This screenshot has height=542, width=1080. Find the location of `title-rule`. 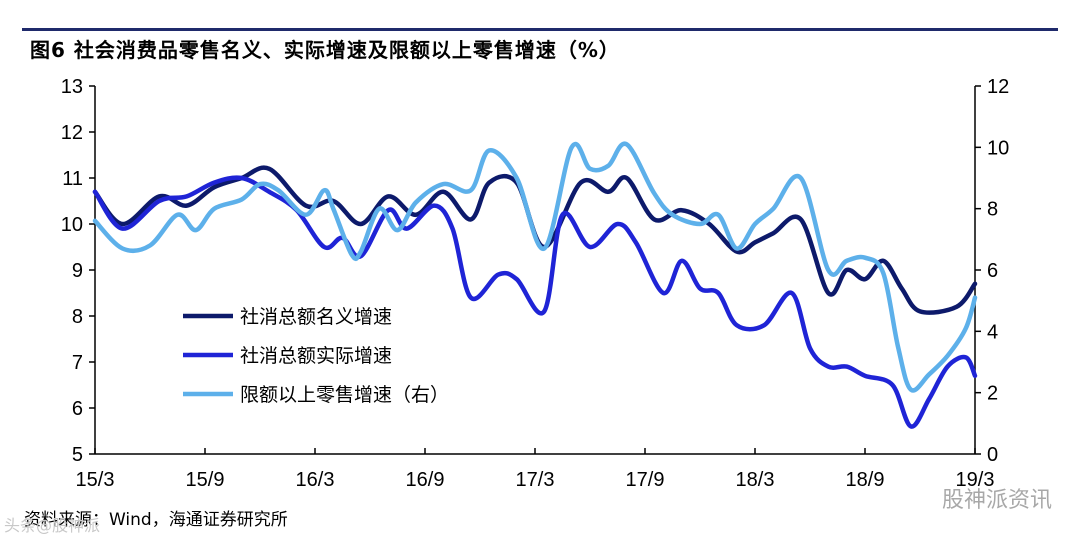

title-rule is located at coordinates (540, 29).